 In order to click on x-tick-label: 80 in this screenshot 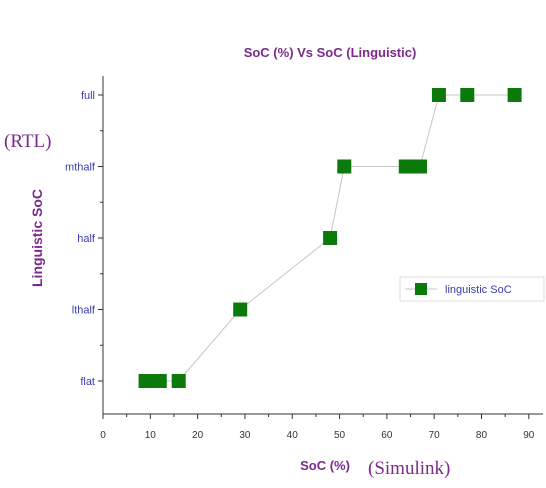, I will do `click(482, 435)`.